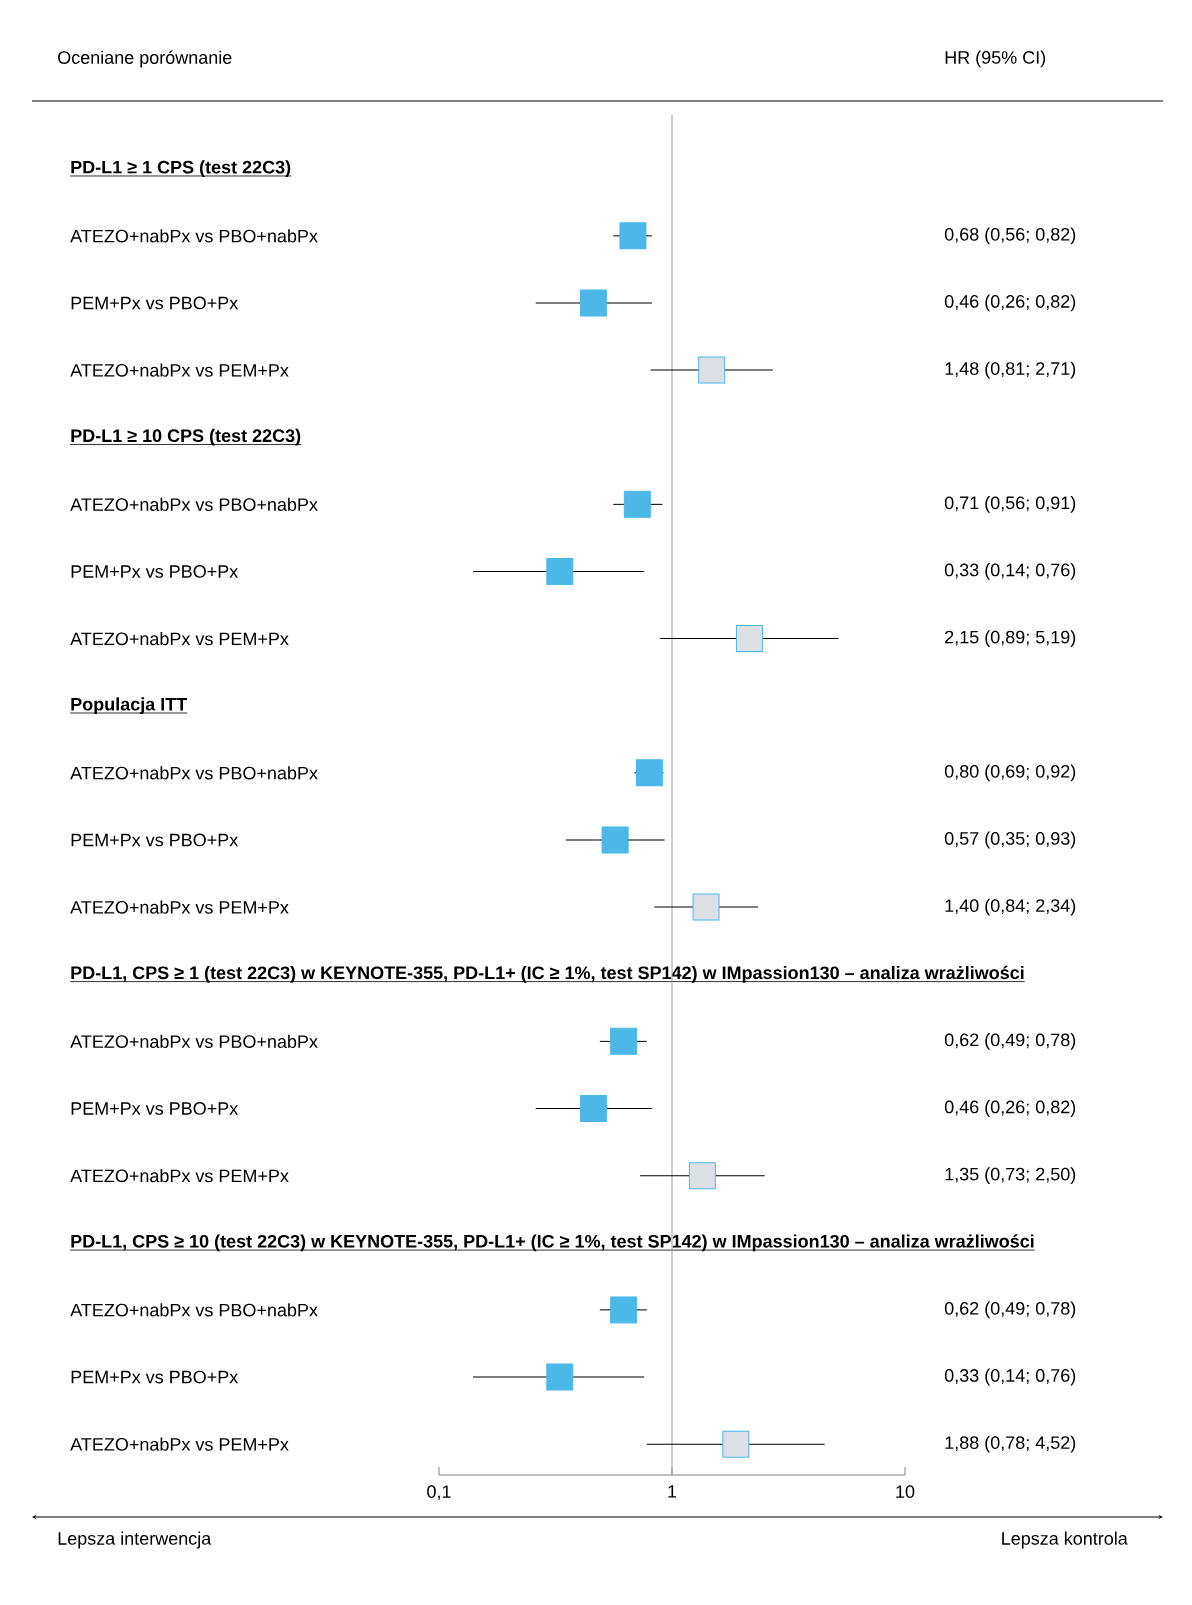 This screenshot has height=1605, width=1192. What do you see at coordinates (1010, 370) in the screenshot?
I see `data-label: 1,48 (0,81; 2,71)` at bounding box center [1010, 370].